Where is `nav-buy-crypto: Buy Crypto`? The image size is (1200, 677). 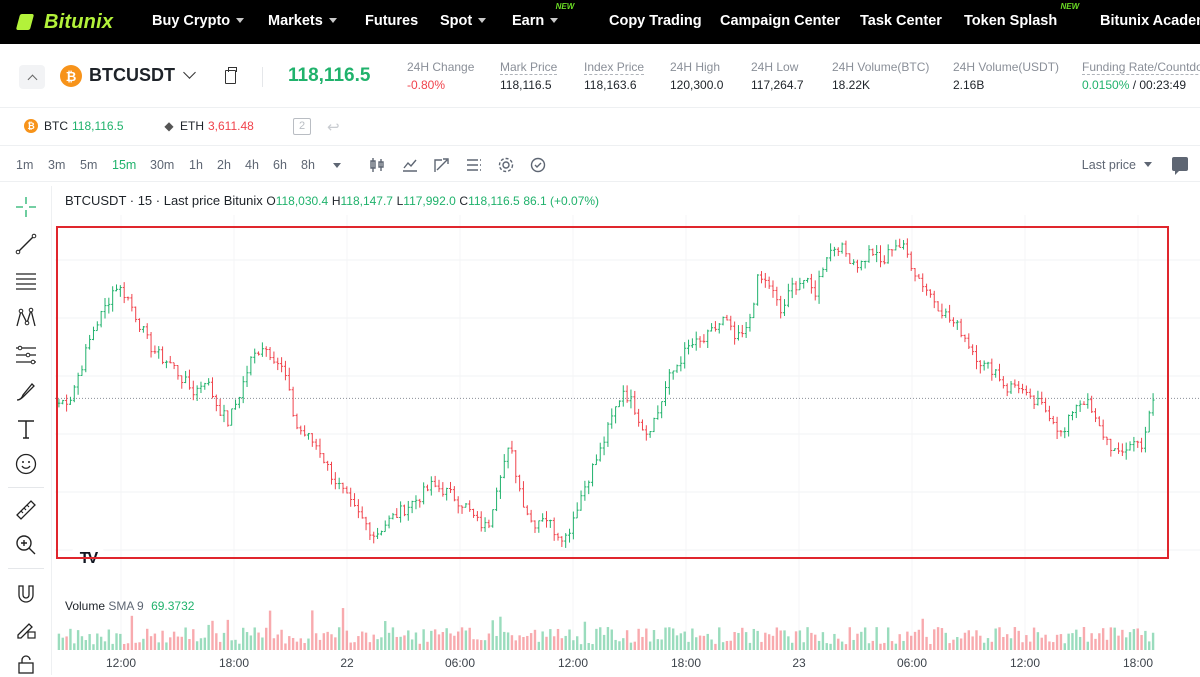 nav-buy-crypto: Buy Crypto is located at coordinates (198, 21).